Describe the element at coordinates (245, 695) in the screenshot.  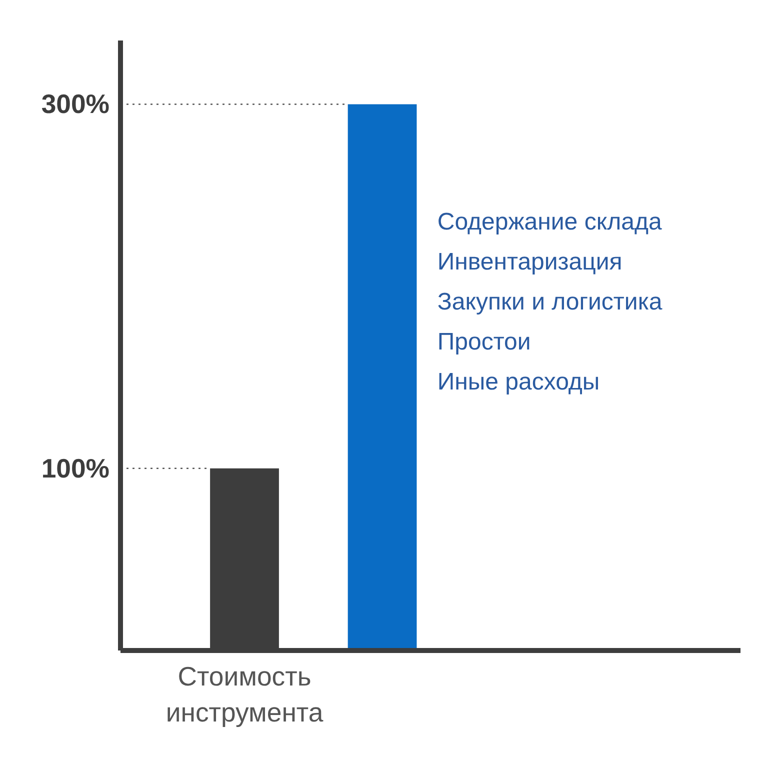
I see `x-tick-label: Стоимость инструмента` at that location.